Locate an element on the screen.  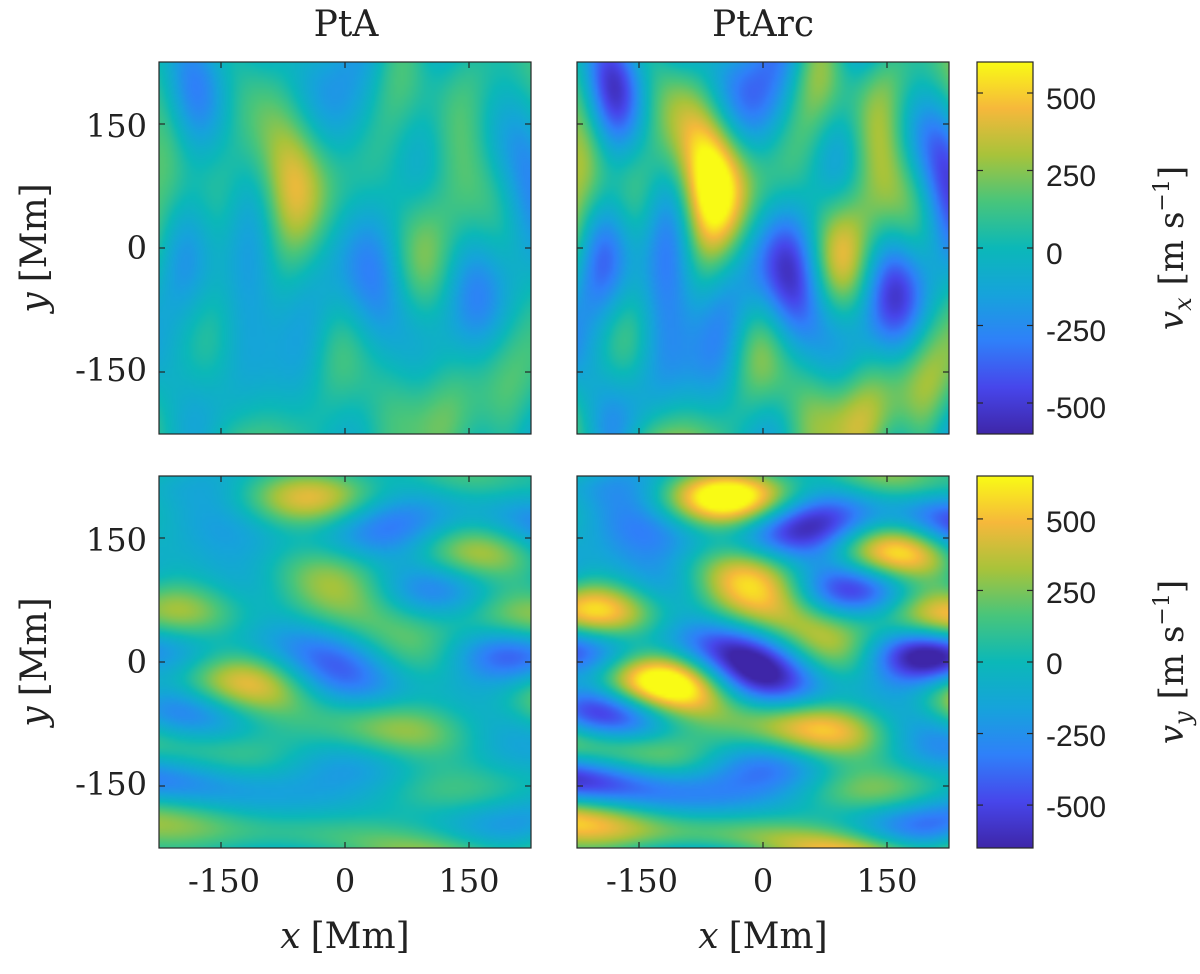
column-title-pta: PtA is located at coordinates (347, 24).